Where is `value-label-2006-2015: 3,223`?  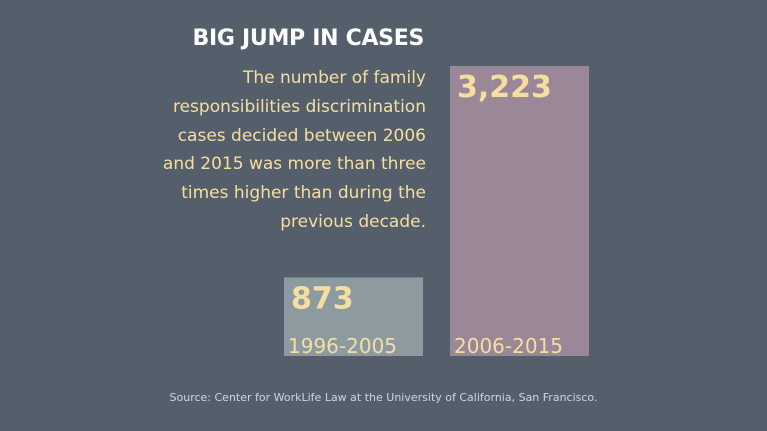 value-label-2006-2015: 3,223 is located at coordinates (504, 87).